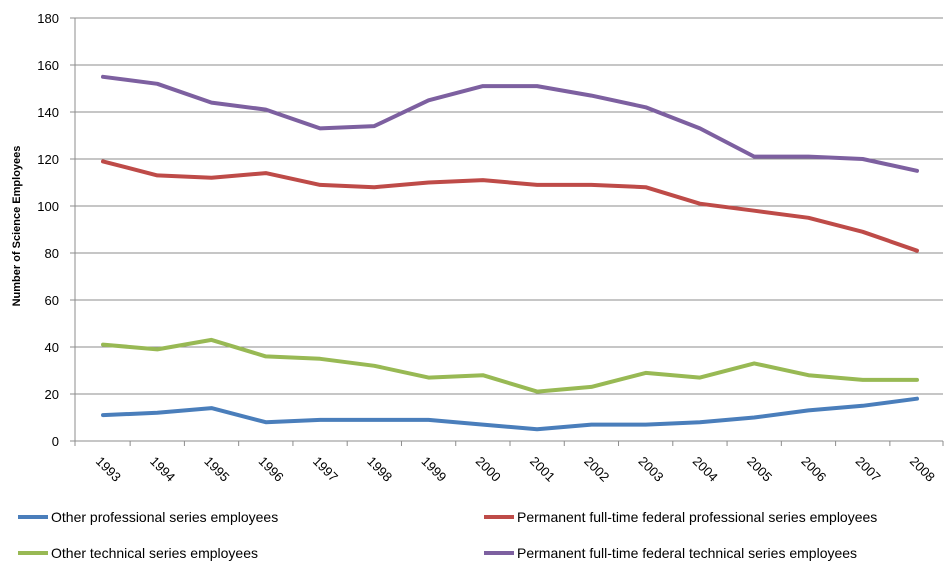 This screenshot has height=567, width=945. Describe the element at coordinates (17, 226) in the screenshot. I see `y-axis-label: Number of Science Employees` at that location.